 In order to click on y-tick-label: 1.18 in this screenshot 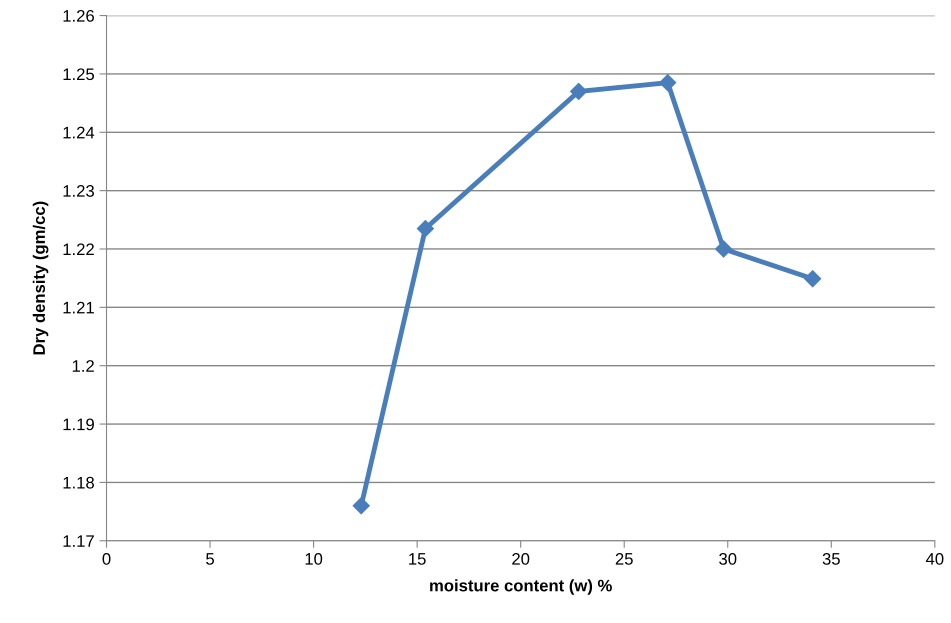, I will do `click(79, 482)`.